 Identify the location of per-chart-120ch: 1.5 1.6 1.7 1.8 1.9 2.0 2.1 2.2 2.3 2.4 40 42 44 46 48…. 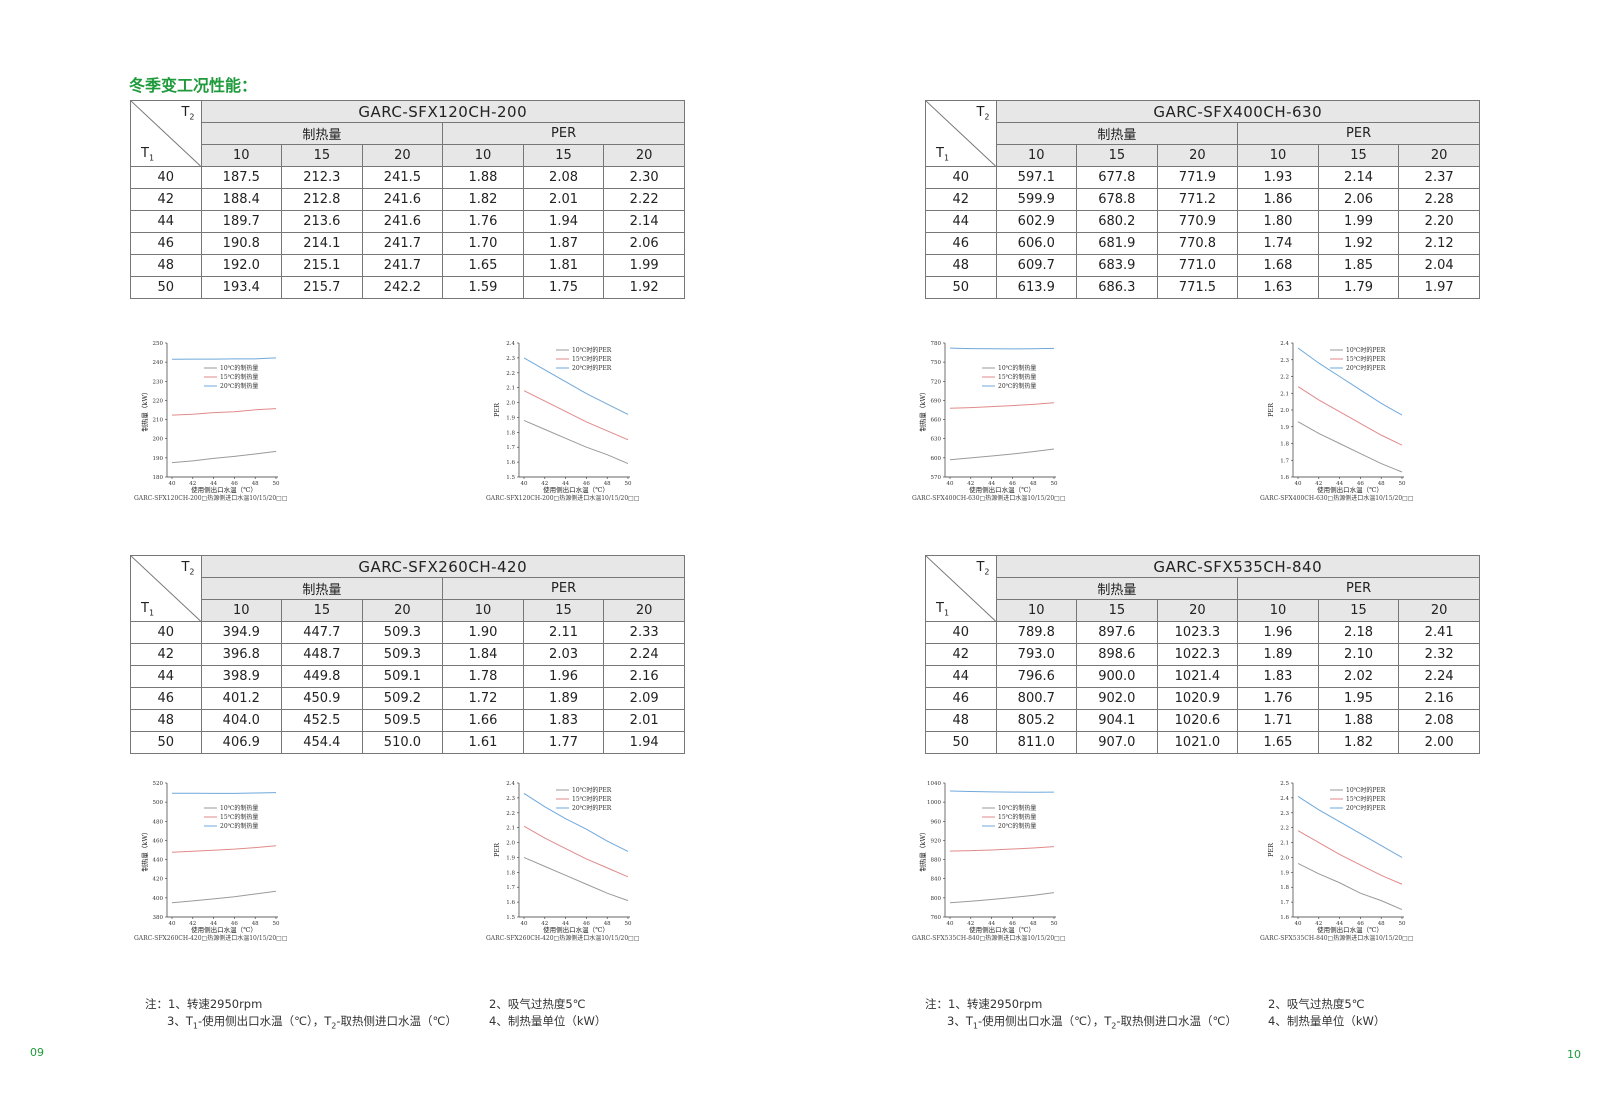
(581, 426).